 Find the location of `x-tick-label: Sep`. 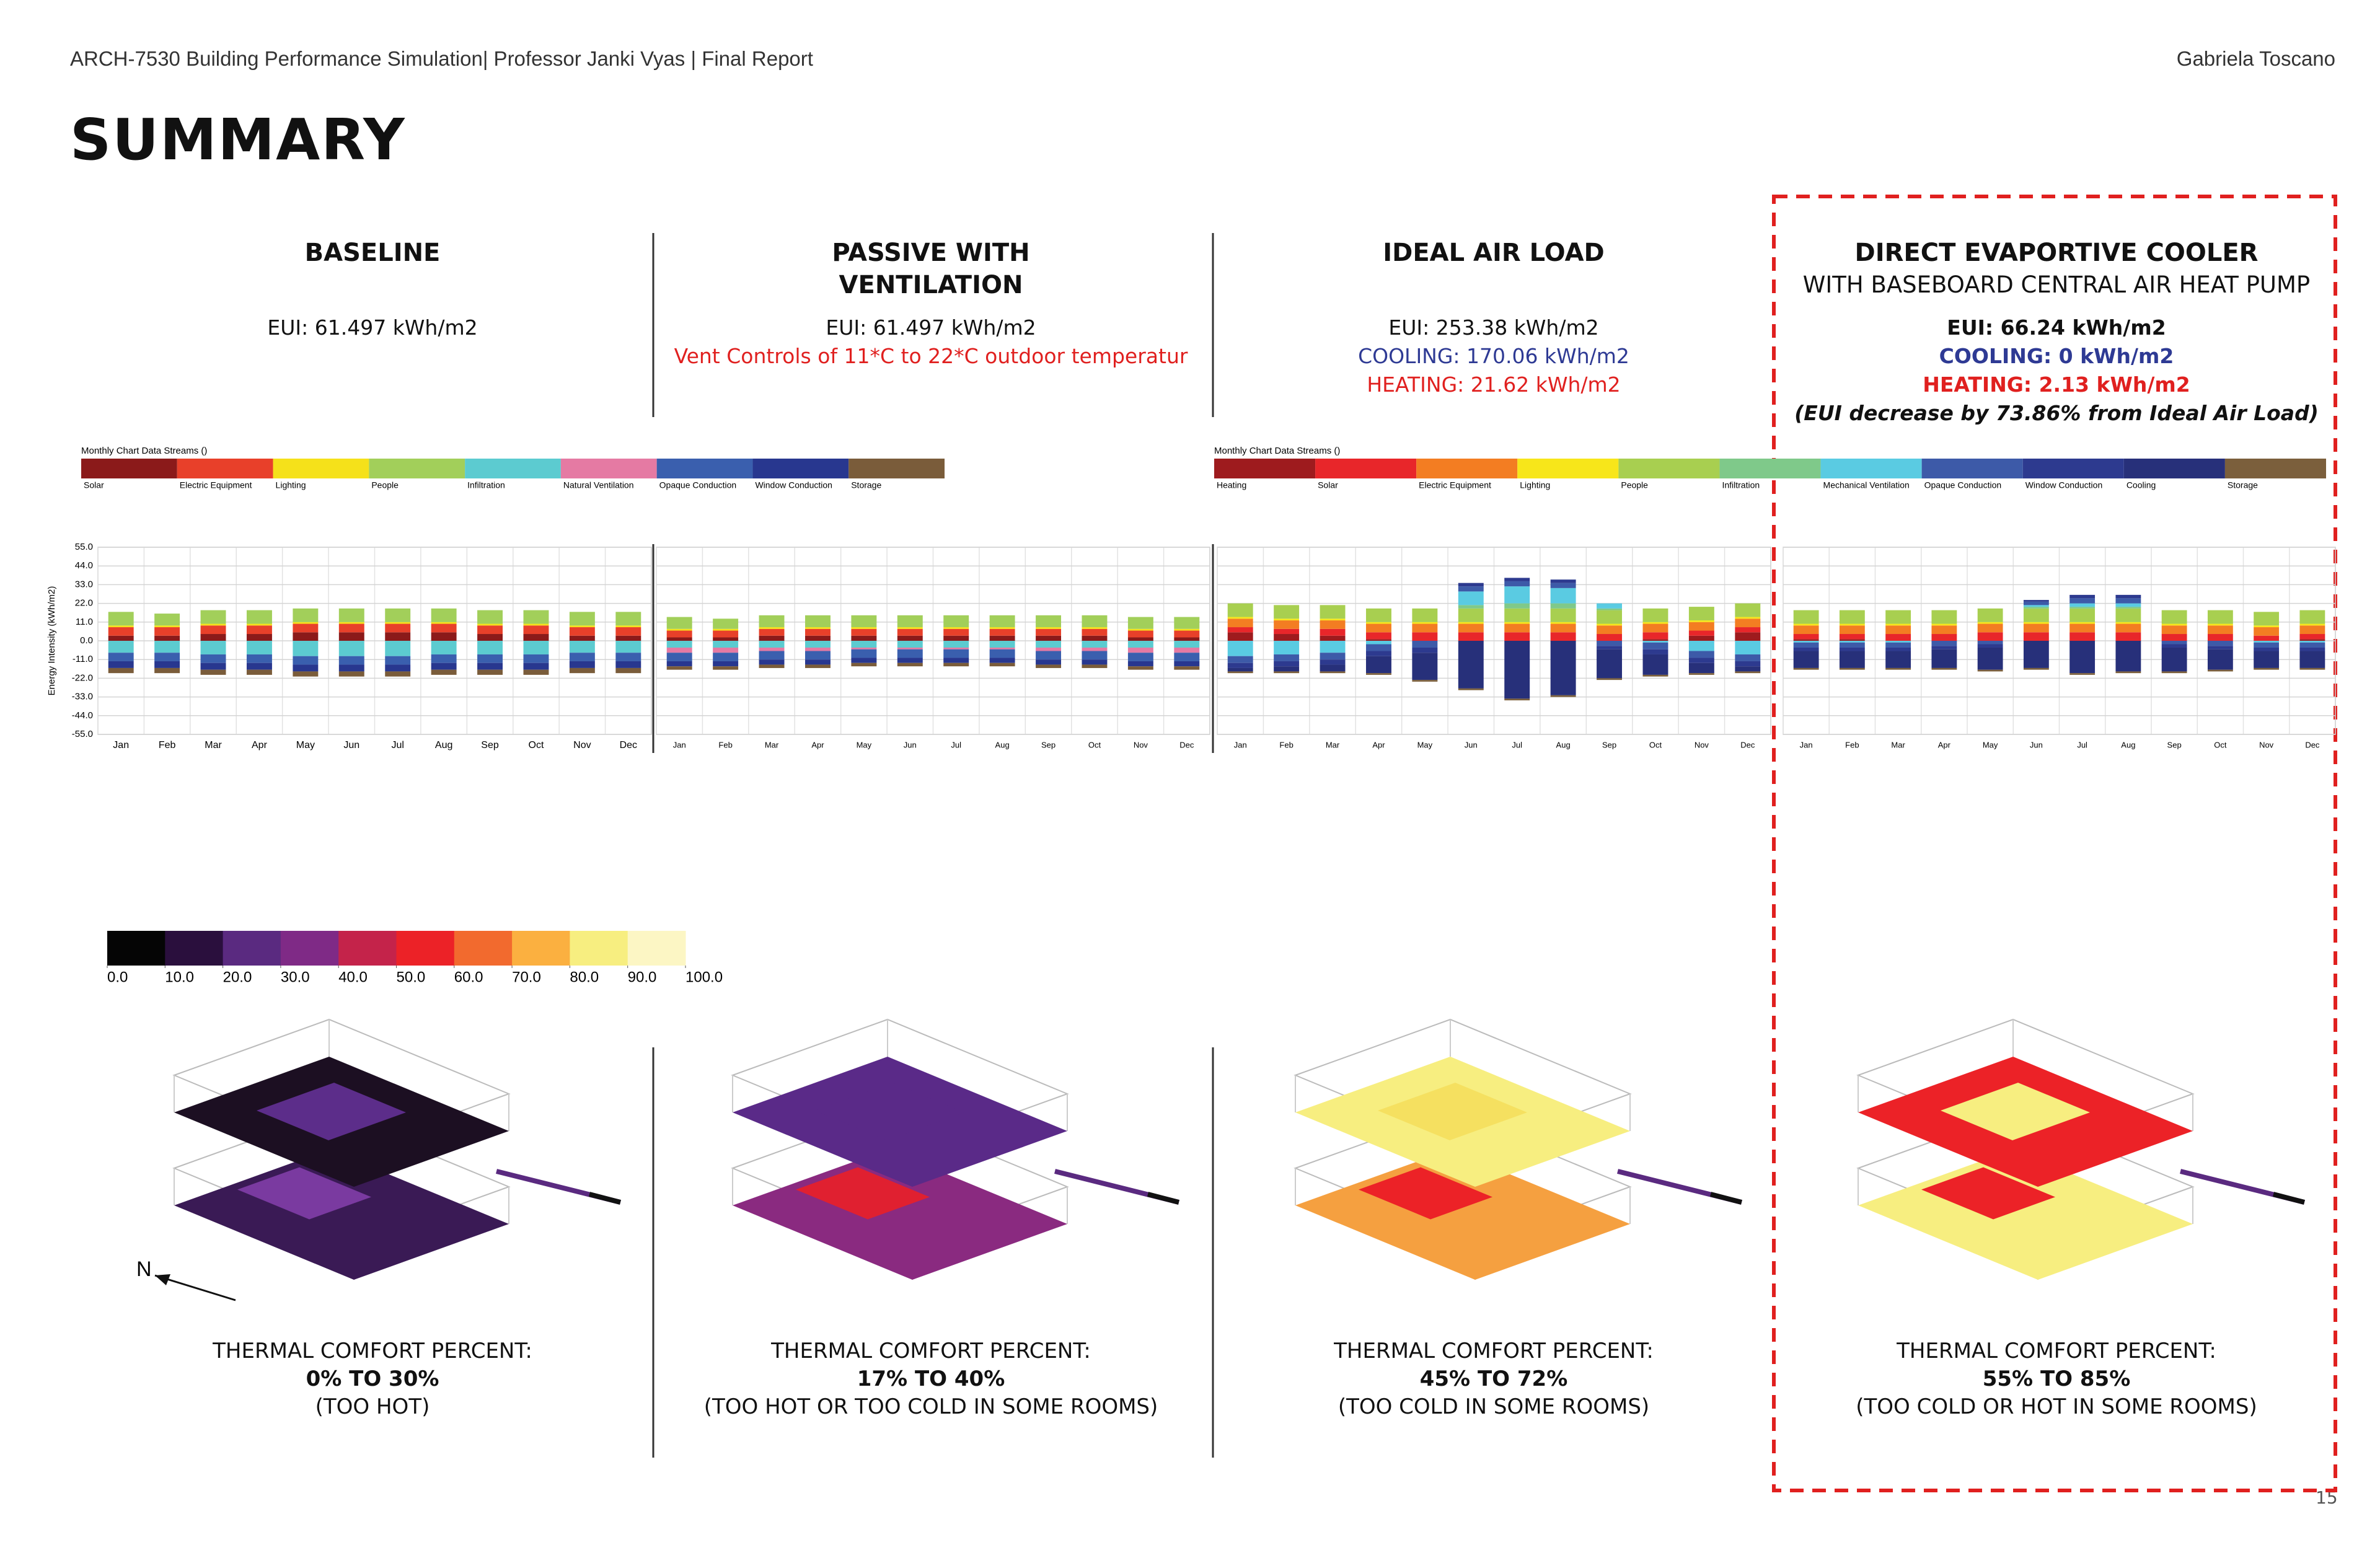

x-tick-label: Sep is located at coordinates (490, 745).